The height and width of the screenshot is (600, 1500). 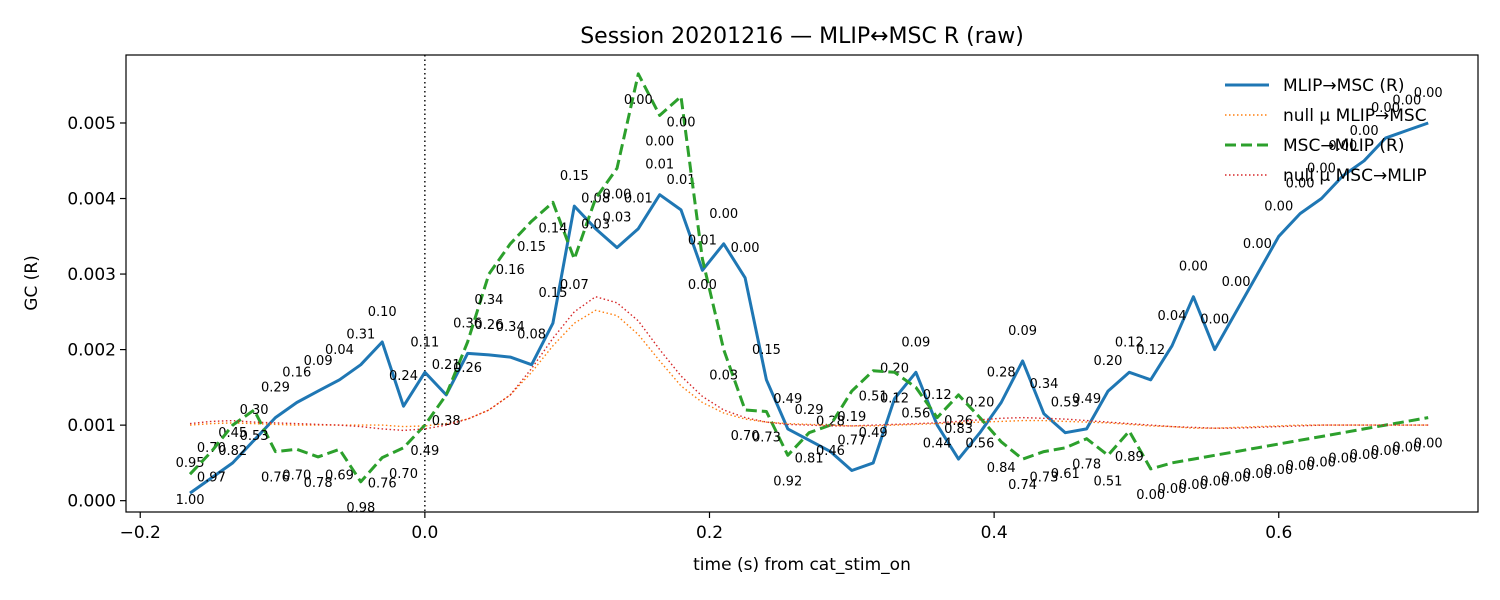 What do you see at coordinates (1001, 372) in the screenshot?
I see `data-label: 0.28` at bounding box center [1001, 372].